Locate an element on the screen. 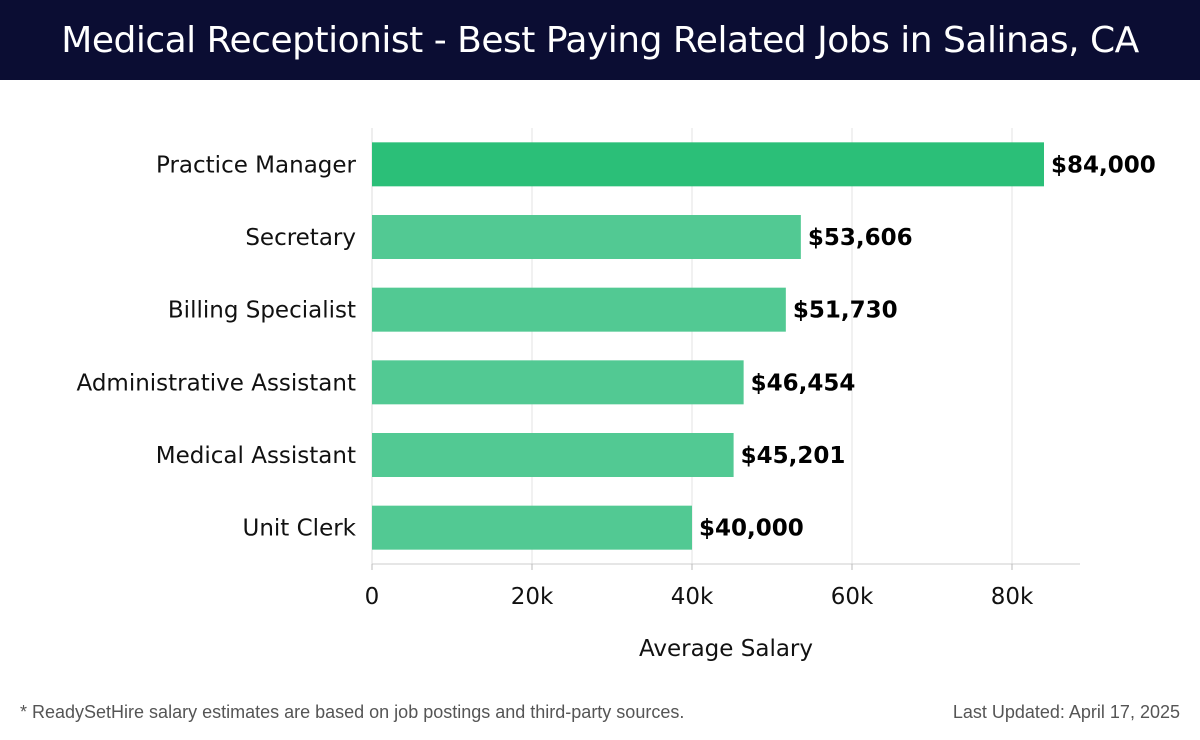  x-axis-title: Average Salary is located at coordinates (726, 649).